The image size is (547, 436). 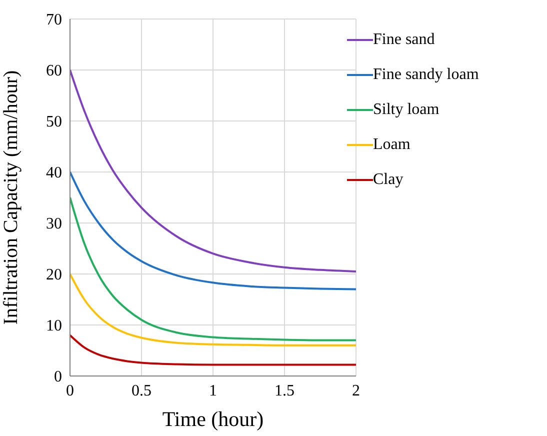 What do you see at coordinates (54, 326) in the screenshot?
I see `y-tick-label: 10` at bounding box center [54, 326].